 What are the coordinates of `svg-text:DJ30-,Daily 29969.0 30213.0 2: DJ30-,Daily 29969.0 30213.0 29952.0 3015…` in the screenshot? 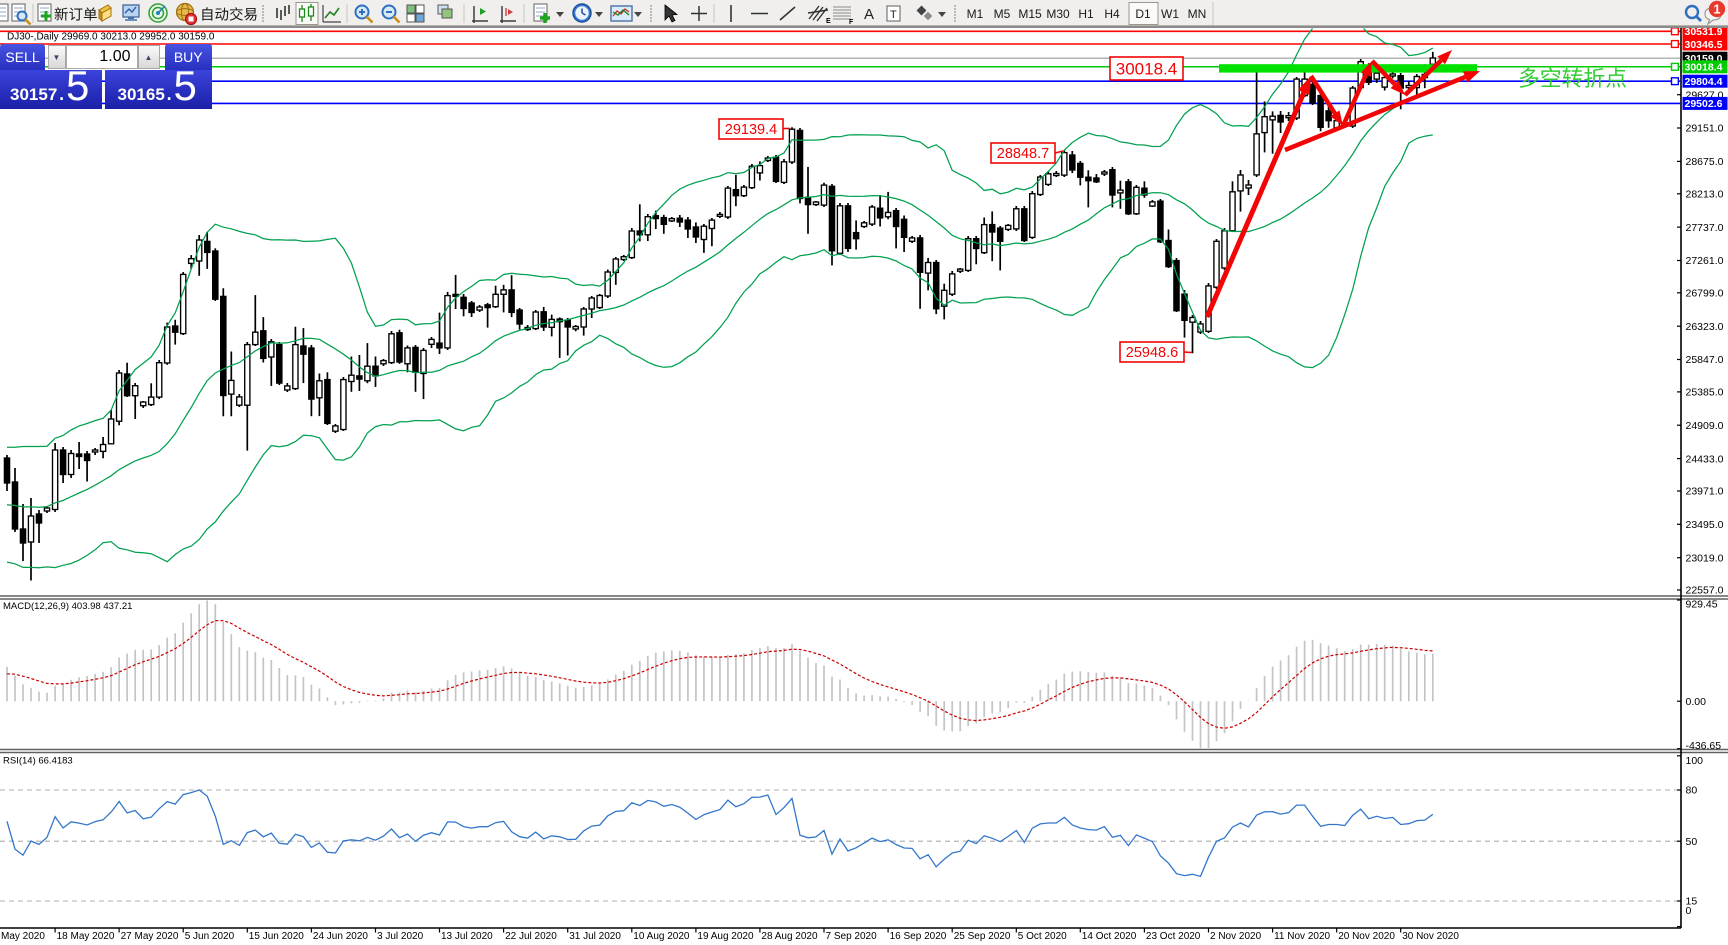 It's located at (111, 37).